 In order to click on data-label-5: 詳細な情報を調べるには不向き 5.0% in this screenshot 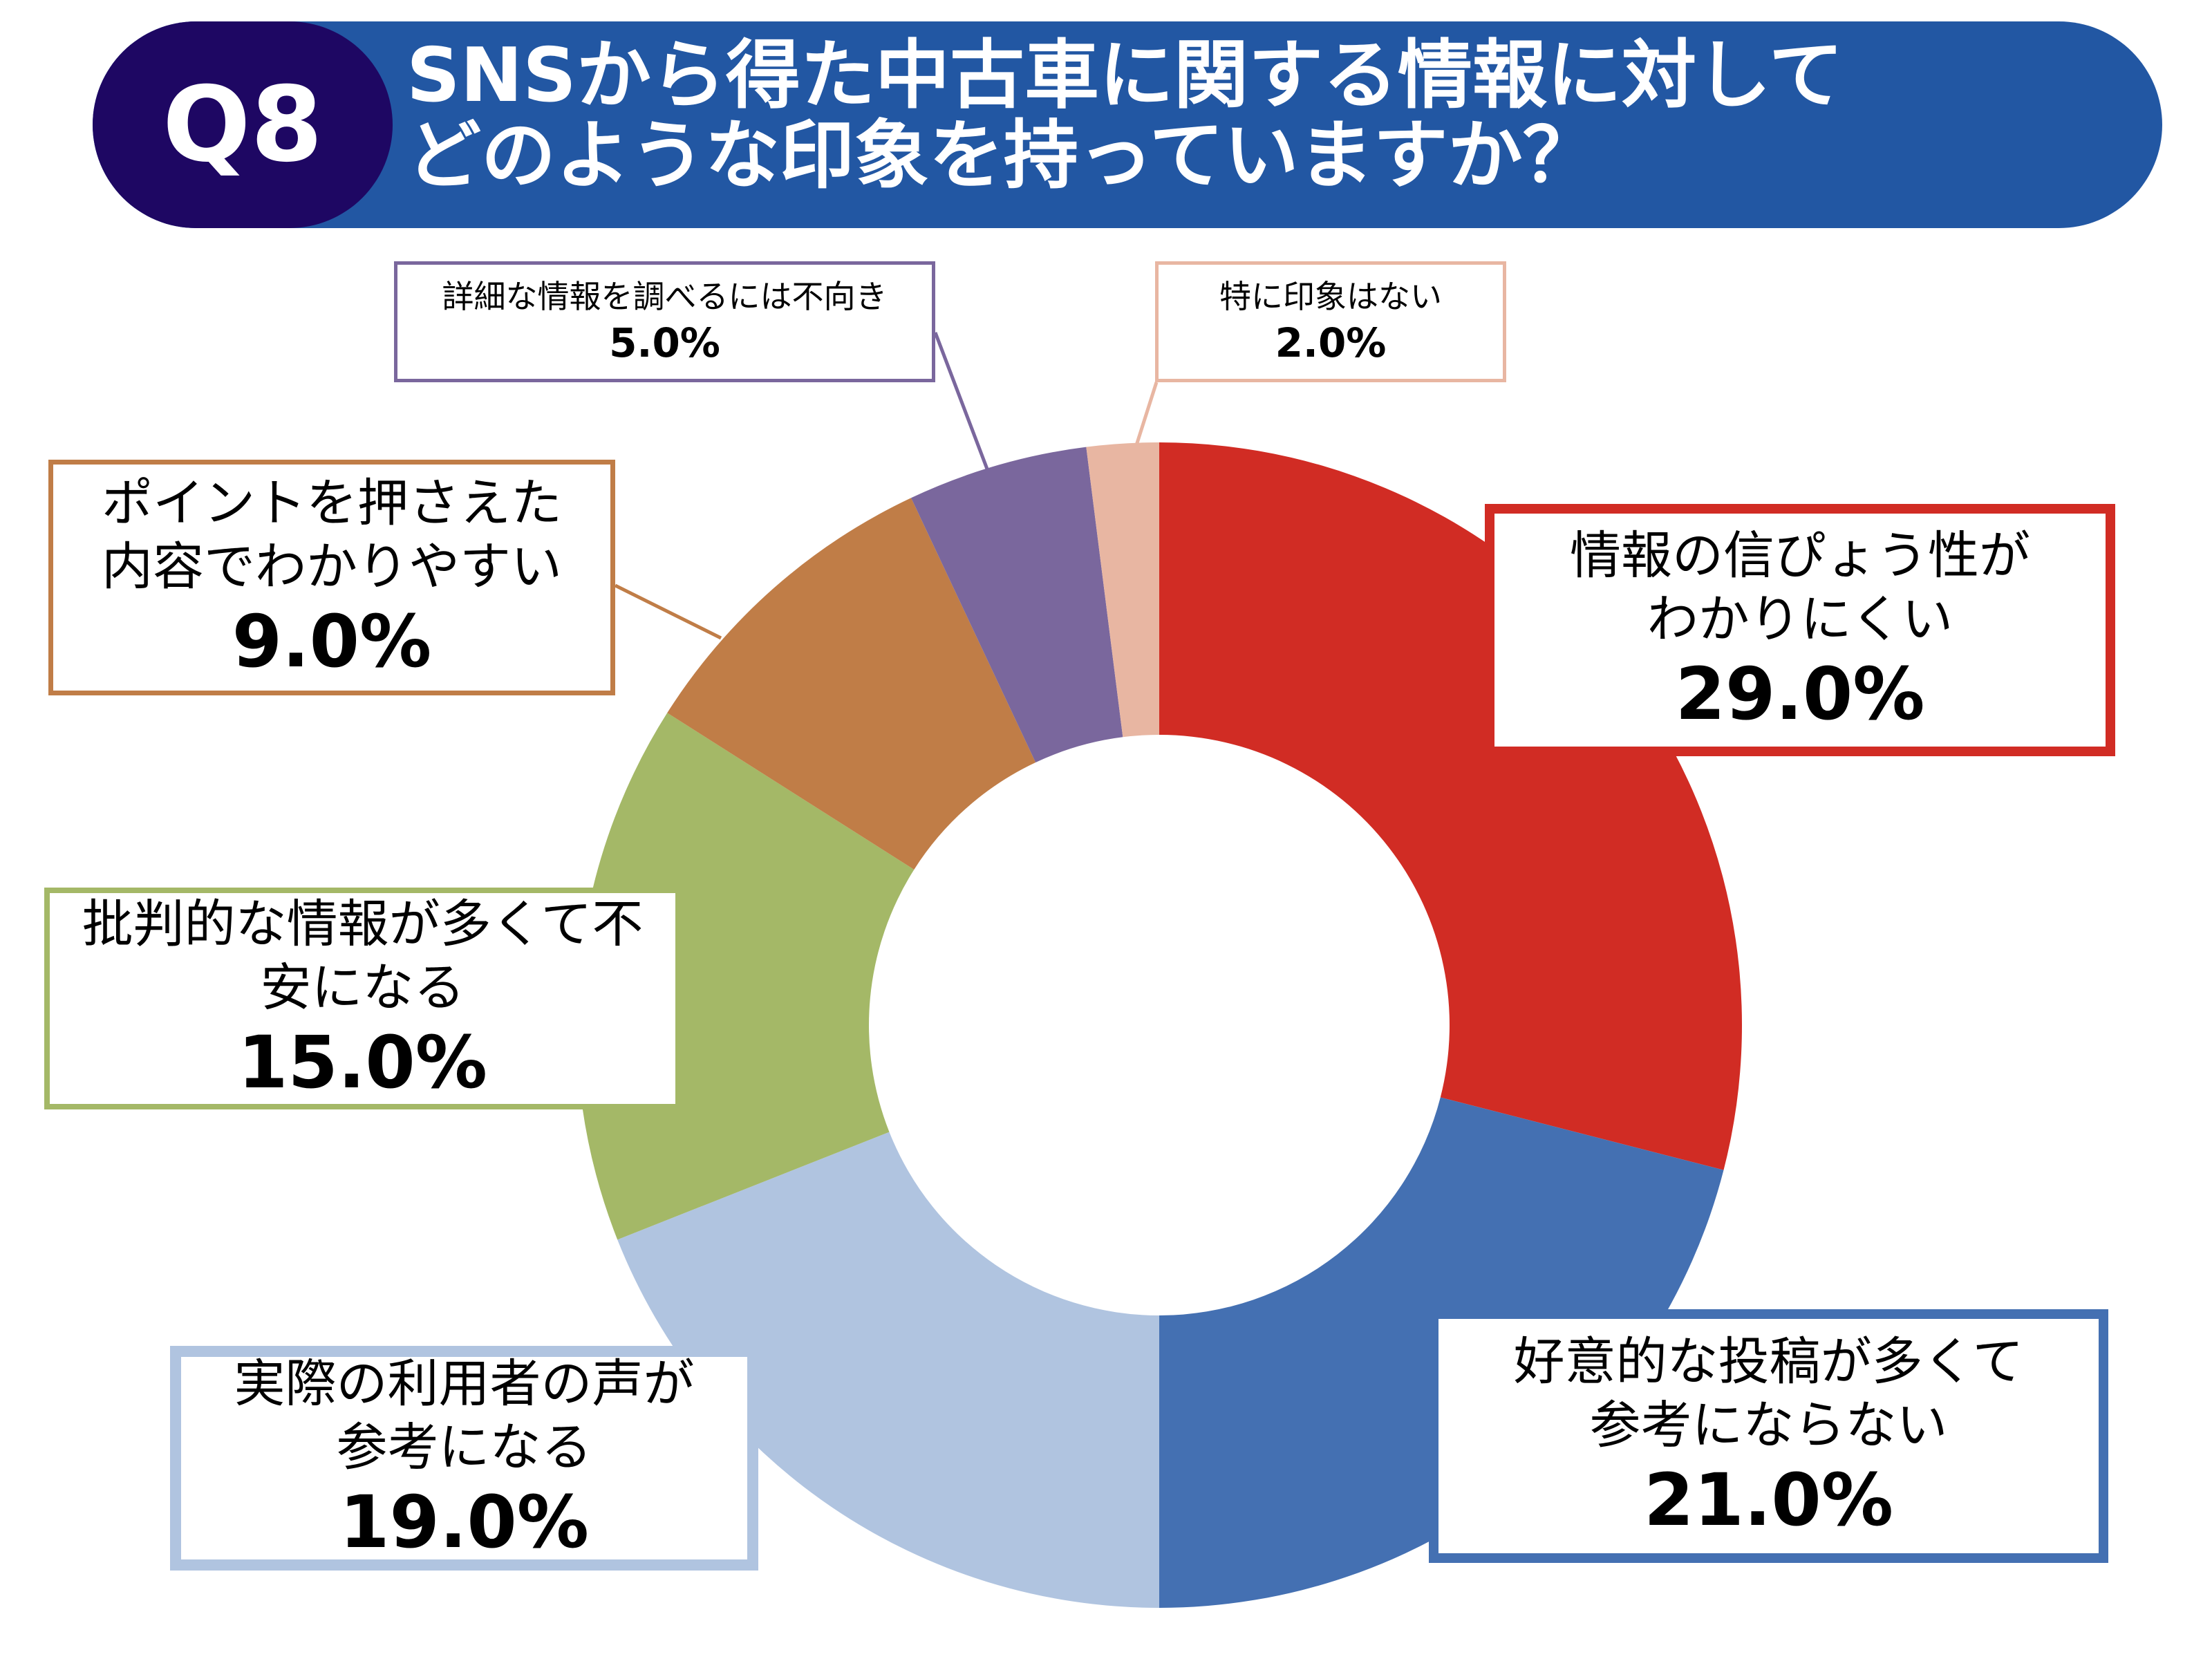, I will do `click(664, 321)`.